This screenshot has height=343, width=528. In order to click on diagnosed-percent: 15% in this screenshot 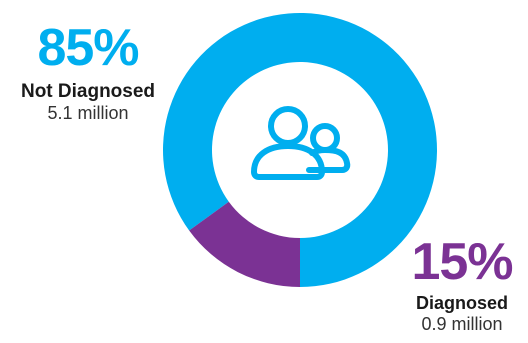, I will do `click(462, 262)`.